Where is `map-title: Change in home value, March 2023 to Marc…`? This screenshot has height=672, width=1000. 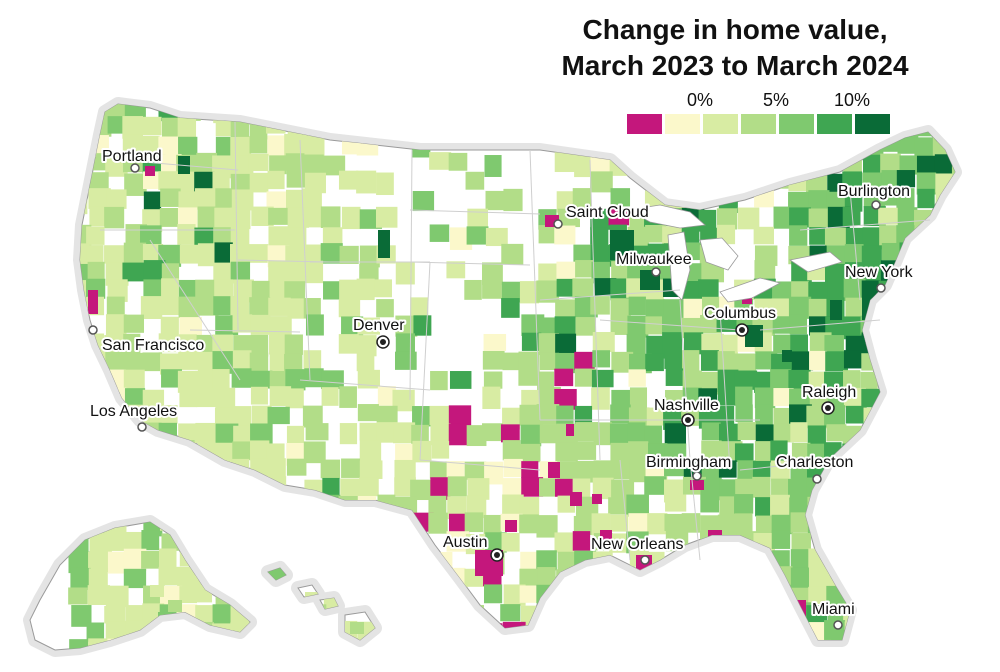 map-title: Change in home value, March 2023 to Marc… is located at coordinates (735, 48).